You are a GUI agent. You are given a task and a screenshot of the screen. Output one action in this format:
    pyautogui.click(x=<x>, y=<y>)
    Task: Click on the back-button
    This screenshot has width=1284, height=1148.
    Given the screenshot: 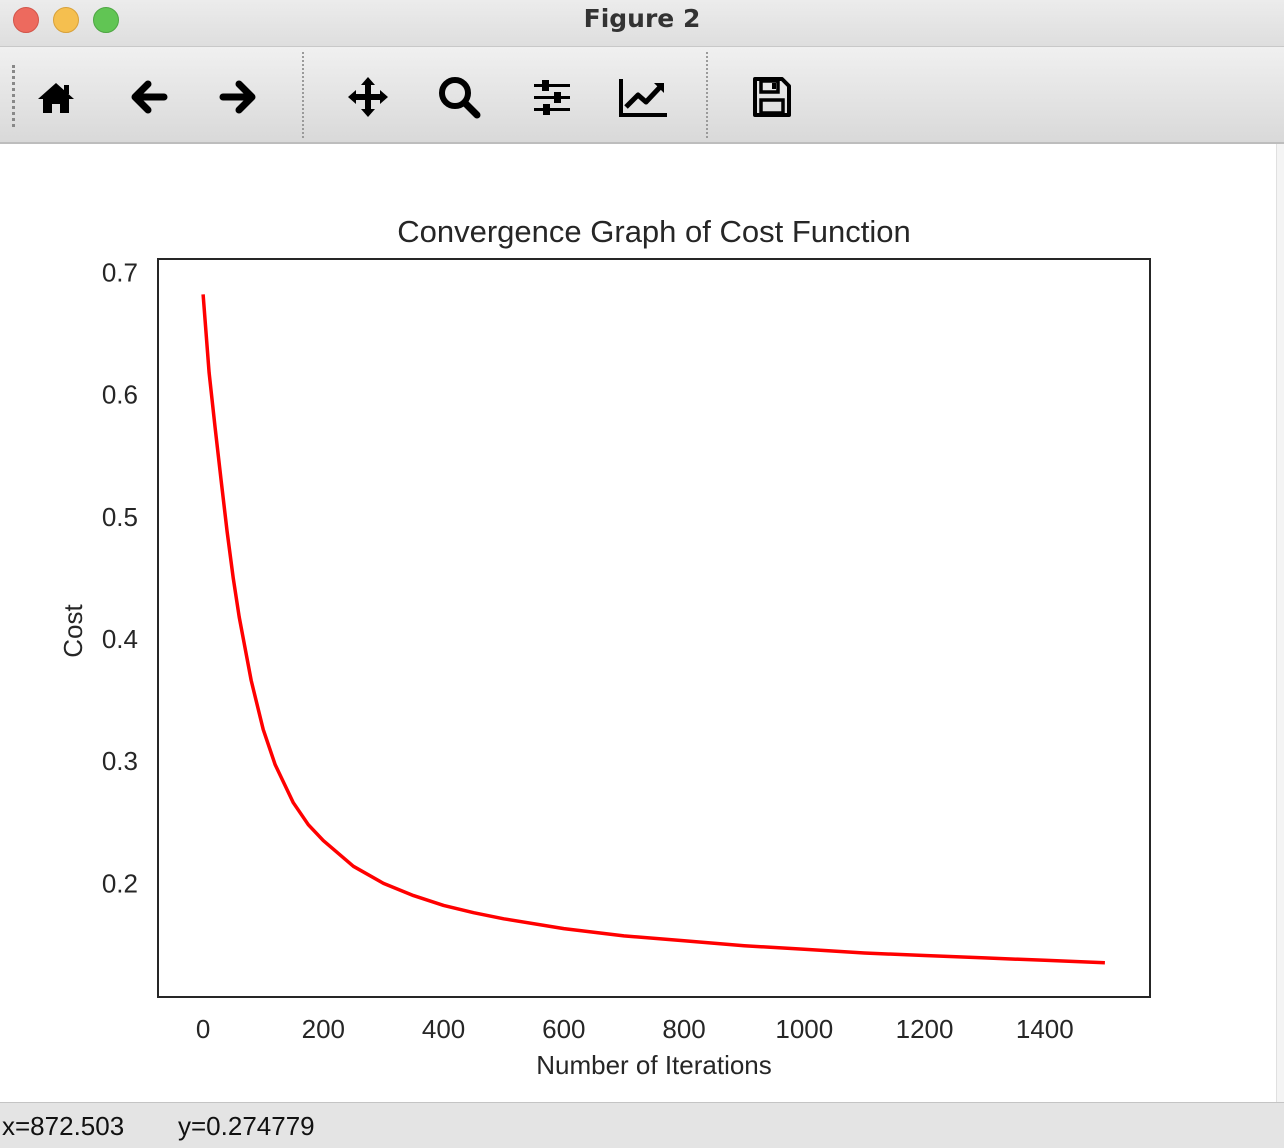 What is the action you would take?
    pyautogui.click(x=148, y=97)
    